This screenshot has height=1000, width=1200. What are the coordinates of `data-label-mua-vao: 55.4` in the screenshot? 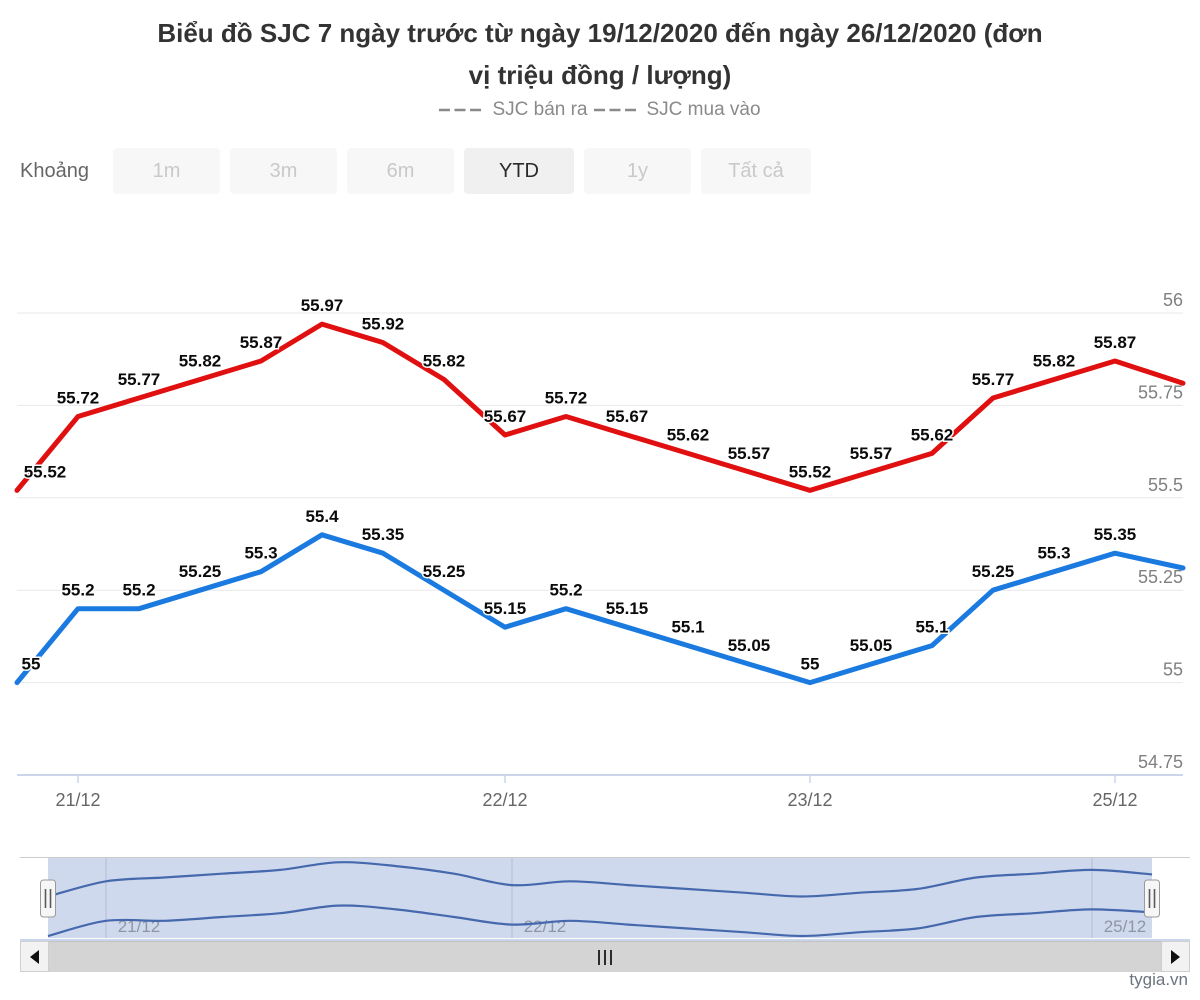 It's located at (322, 516).